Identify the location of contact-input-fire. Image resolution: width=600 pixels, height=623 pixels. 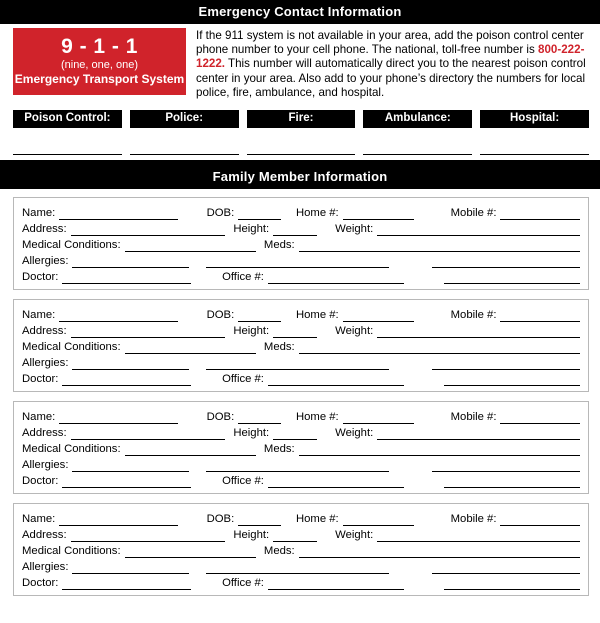
(301, 142).